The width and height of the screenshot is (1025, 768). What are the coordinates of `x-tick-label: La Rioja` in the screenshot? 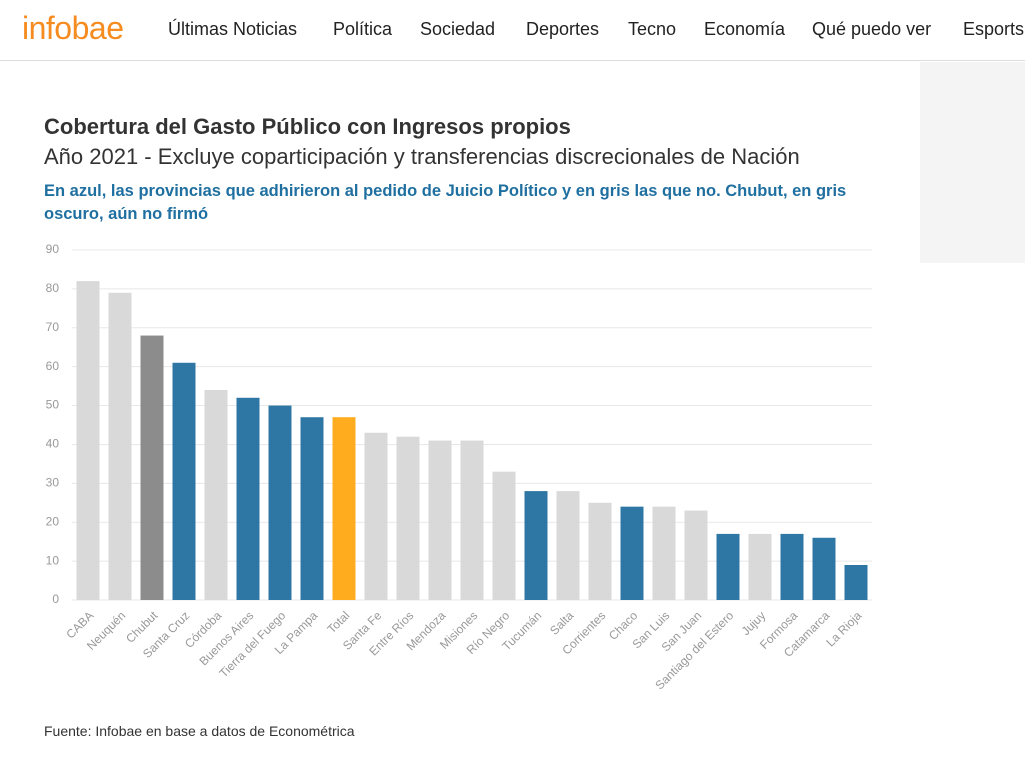 It's located at (843, 628).